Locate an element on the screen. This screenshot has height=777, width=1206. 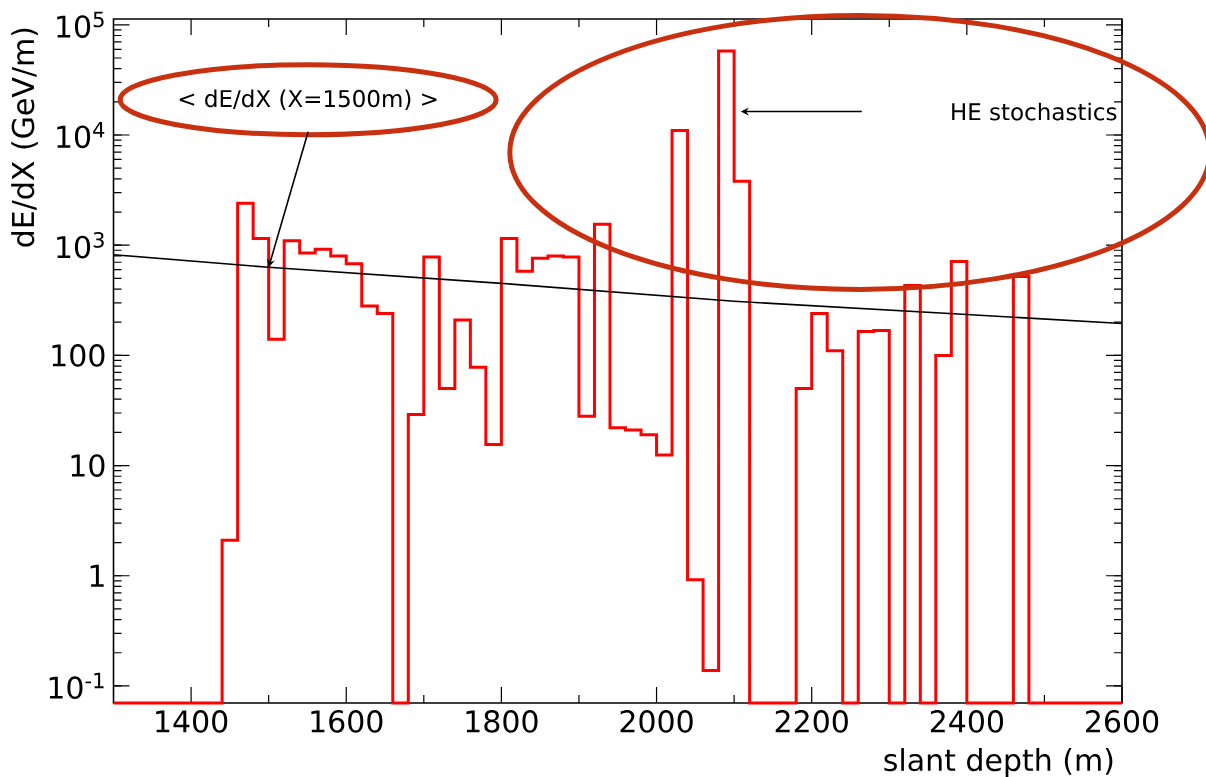
x-tick-label: 1400 is located at coordinates (192, 721).